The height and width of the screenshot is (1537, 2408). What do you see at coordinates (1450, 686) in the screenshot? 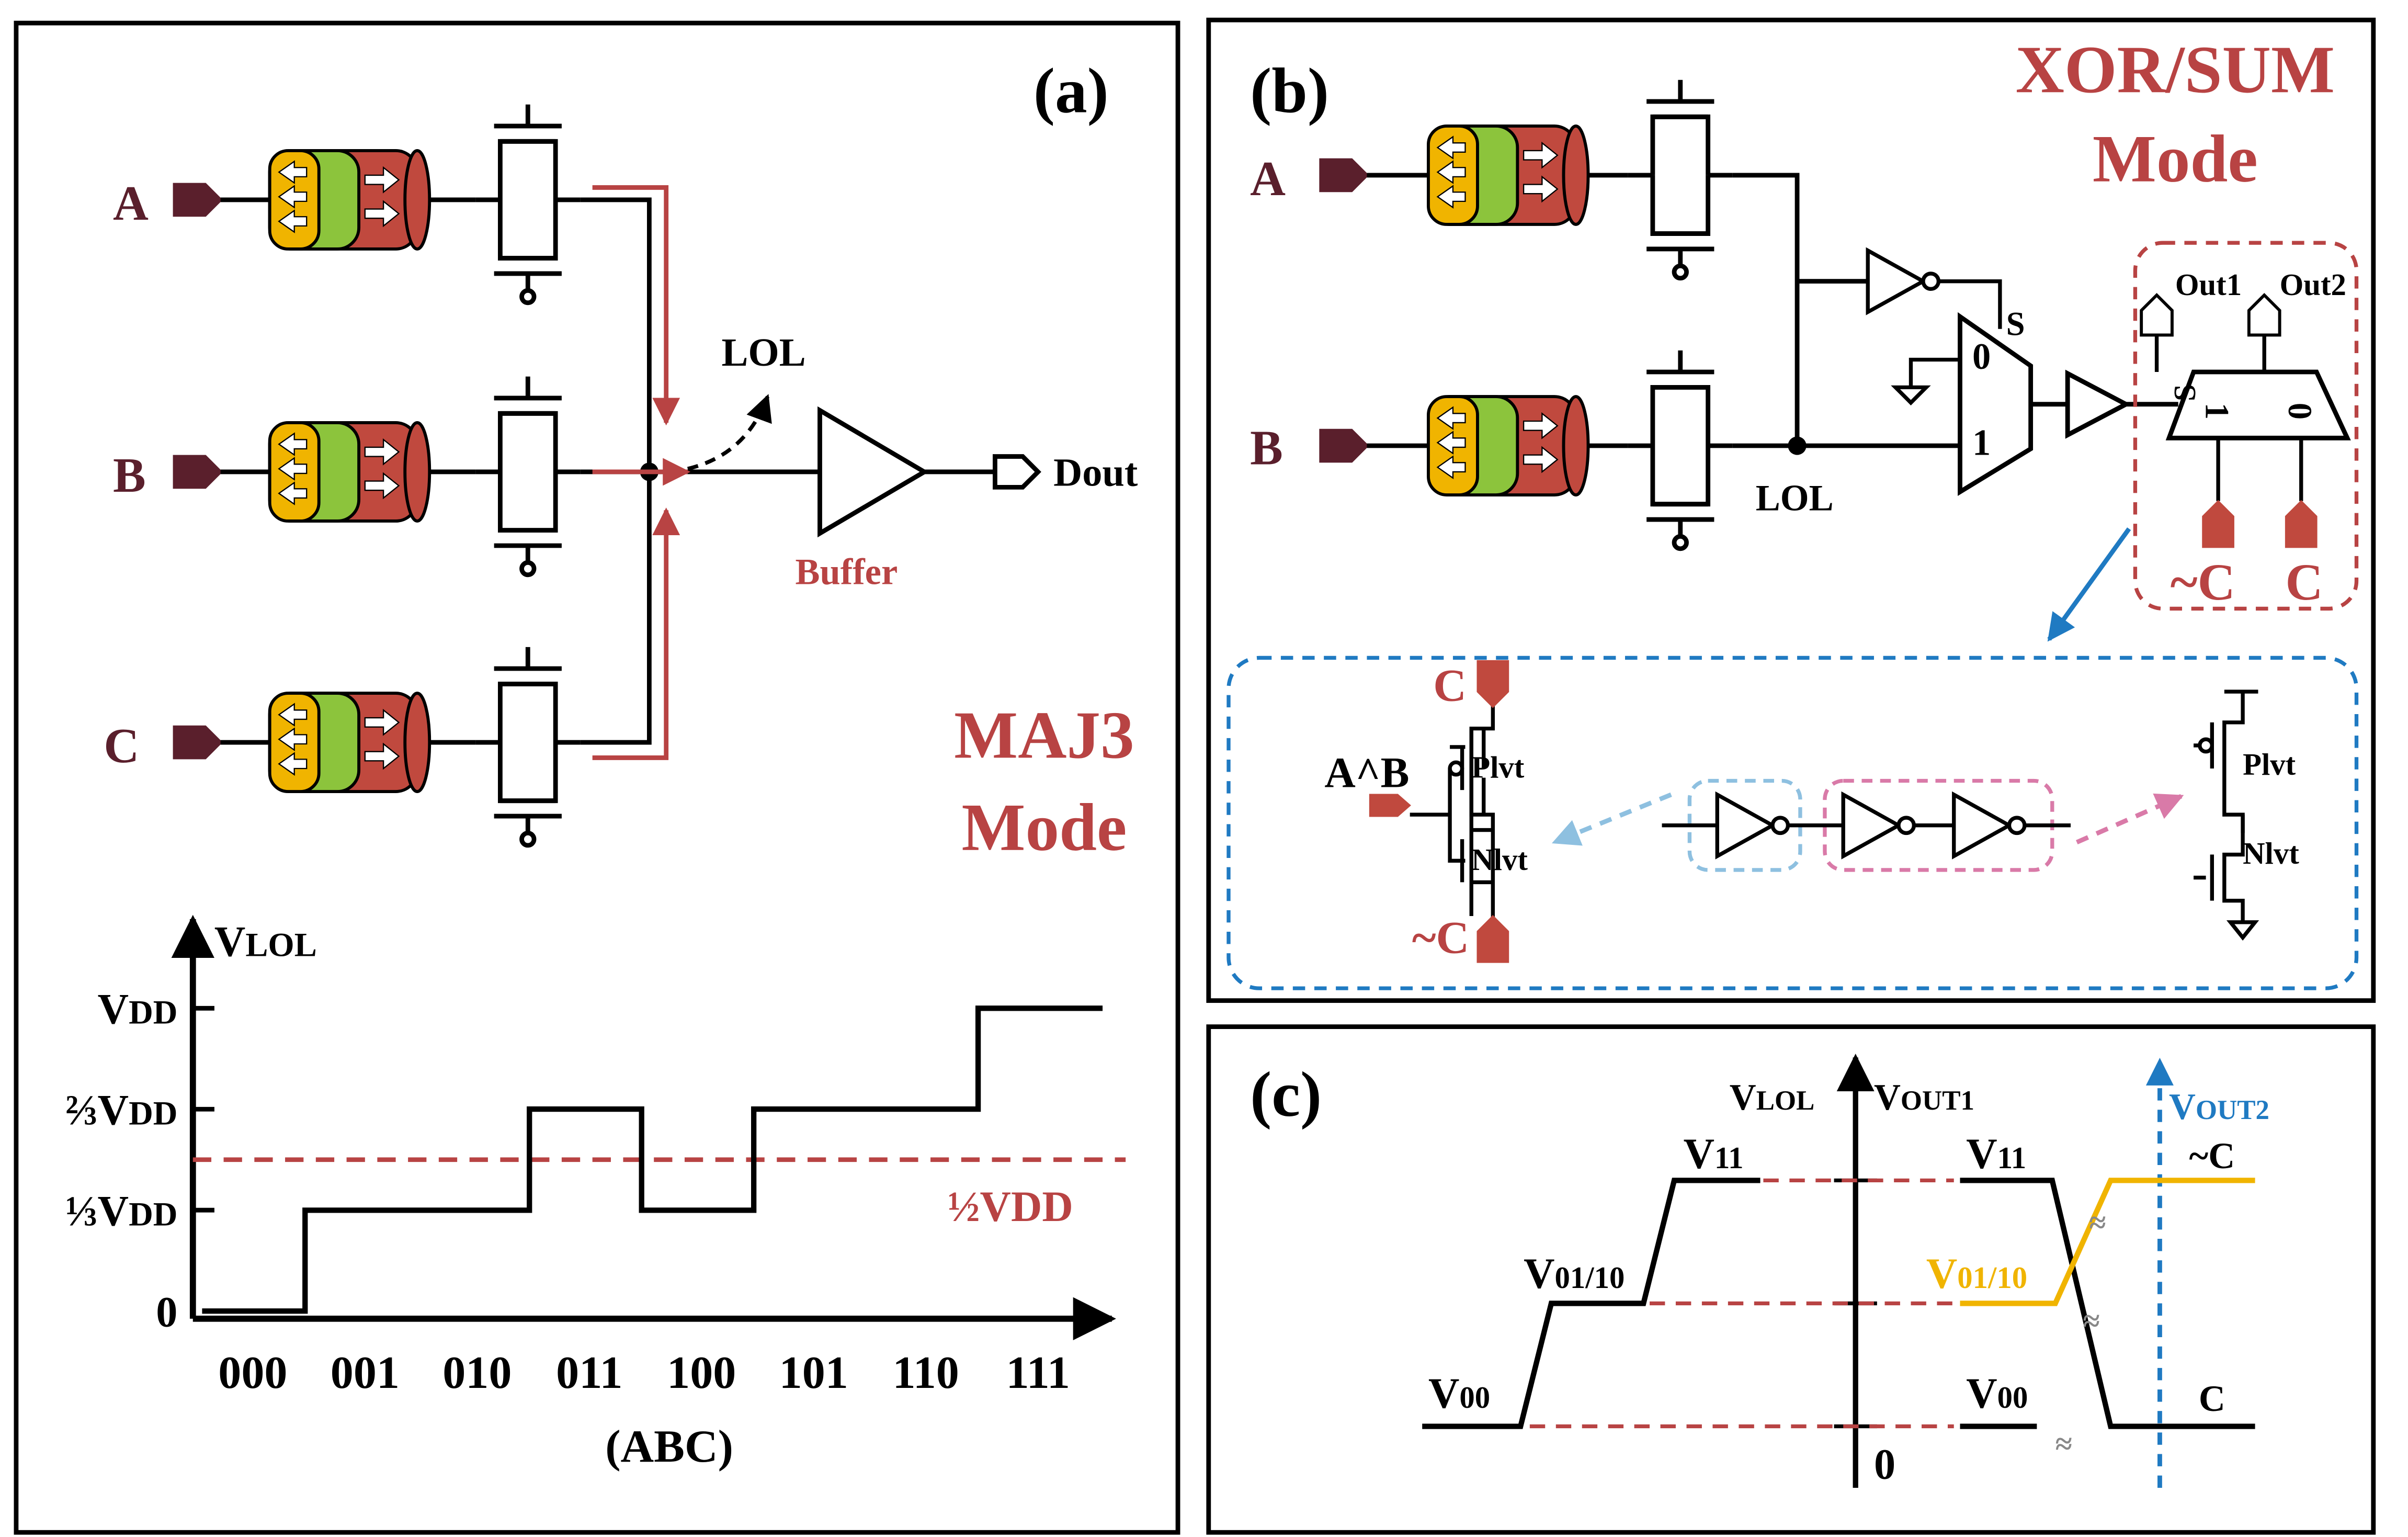
I see `detail-c-label: C` at bounding box center [1450, 686].